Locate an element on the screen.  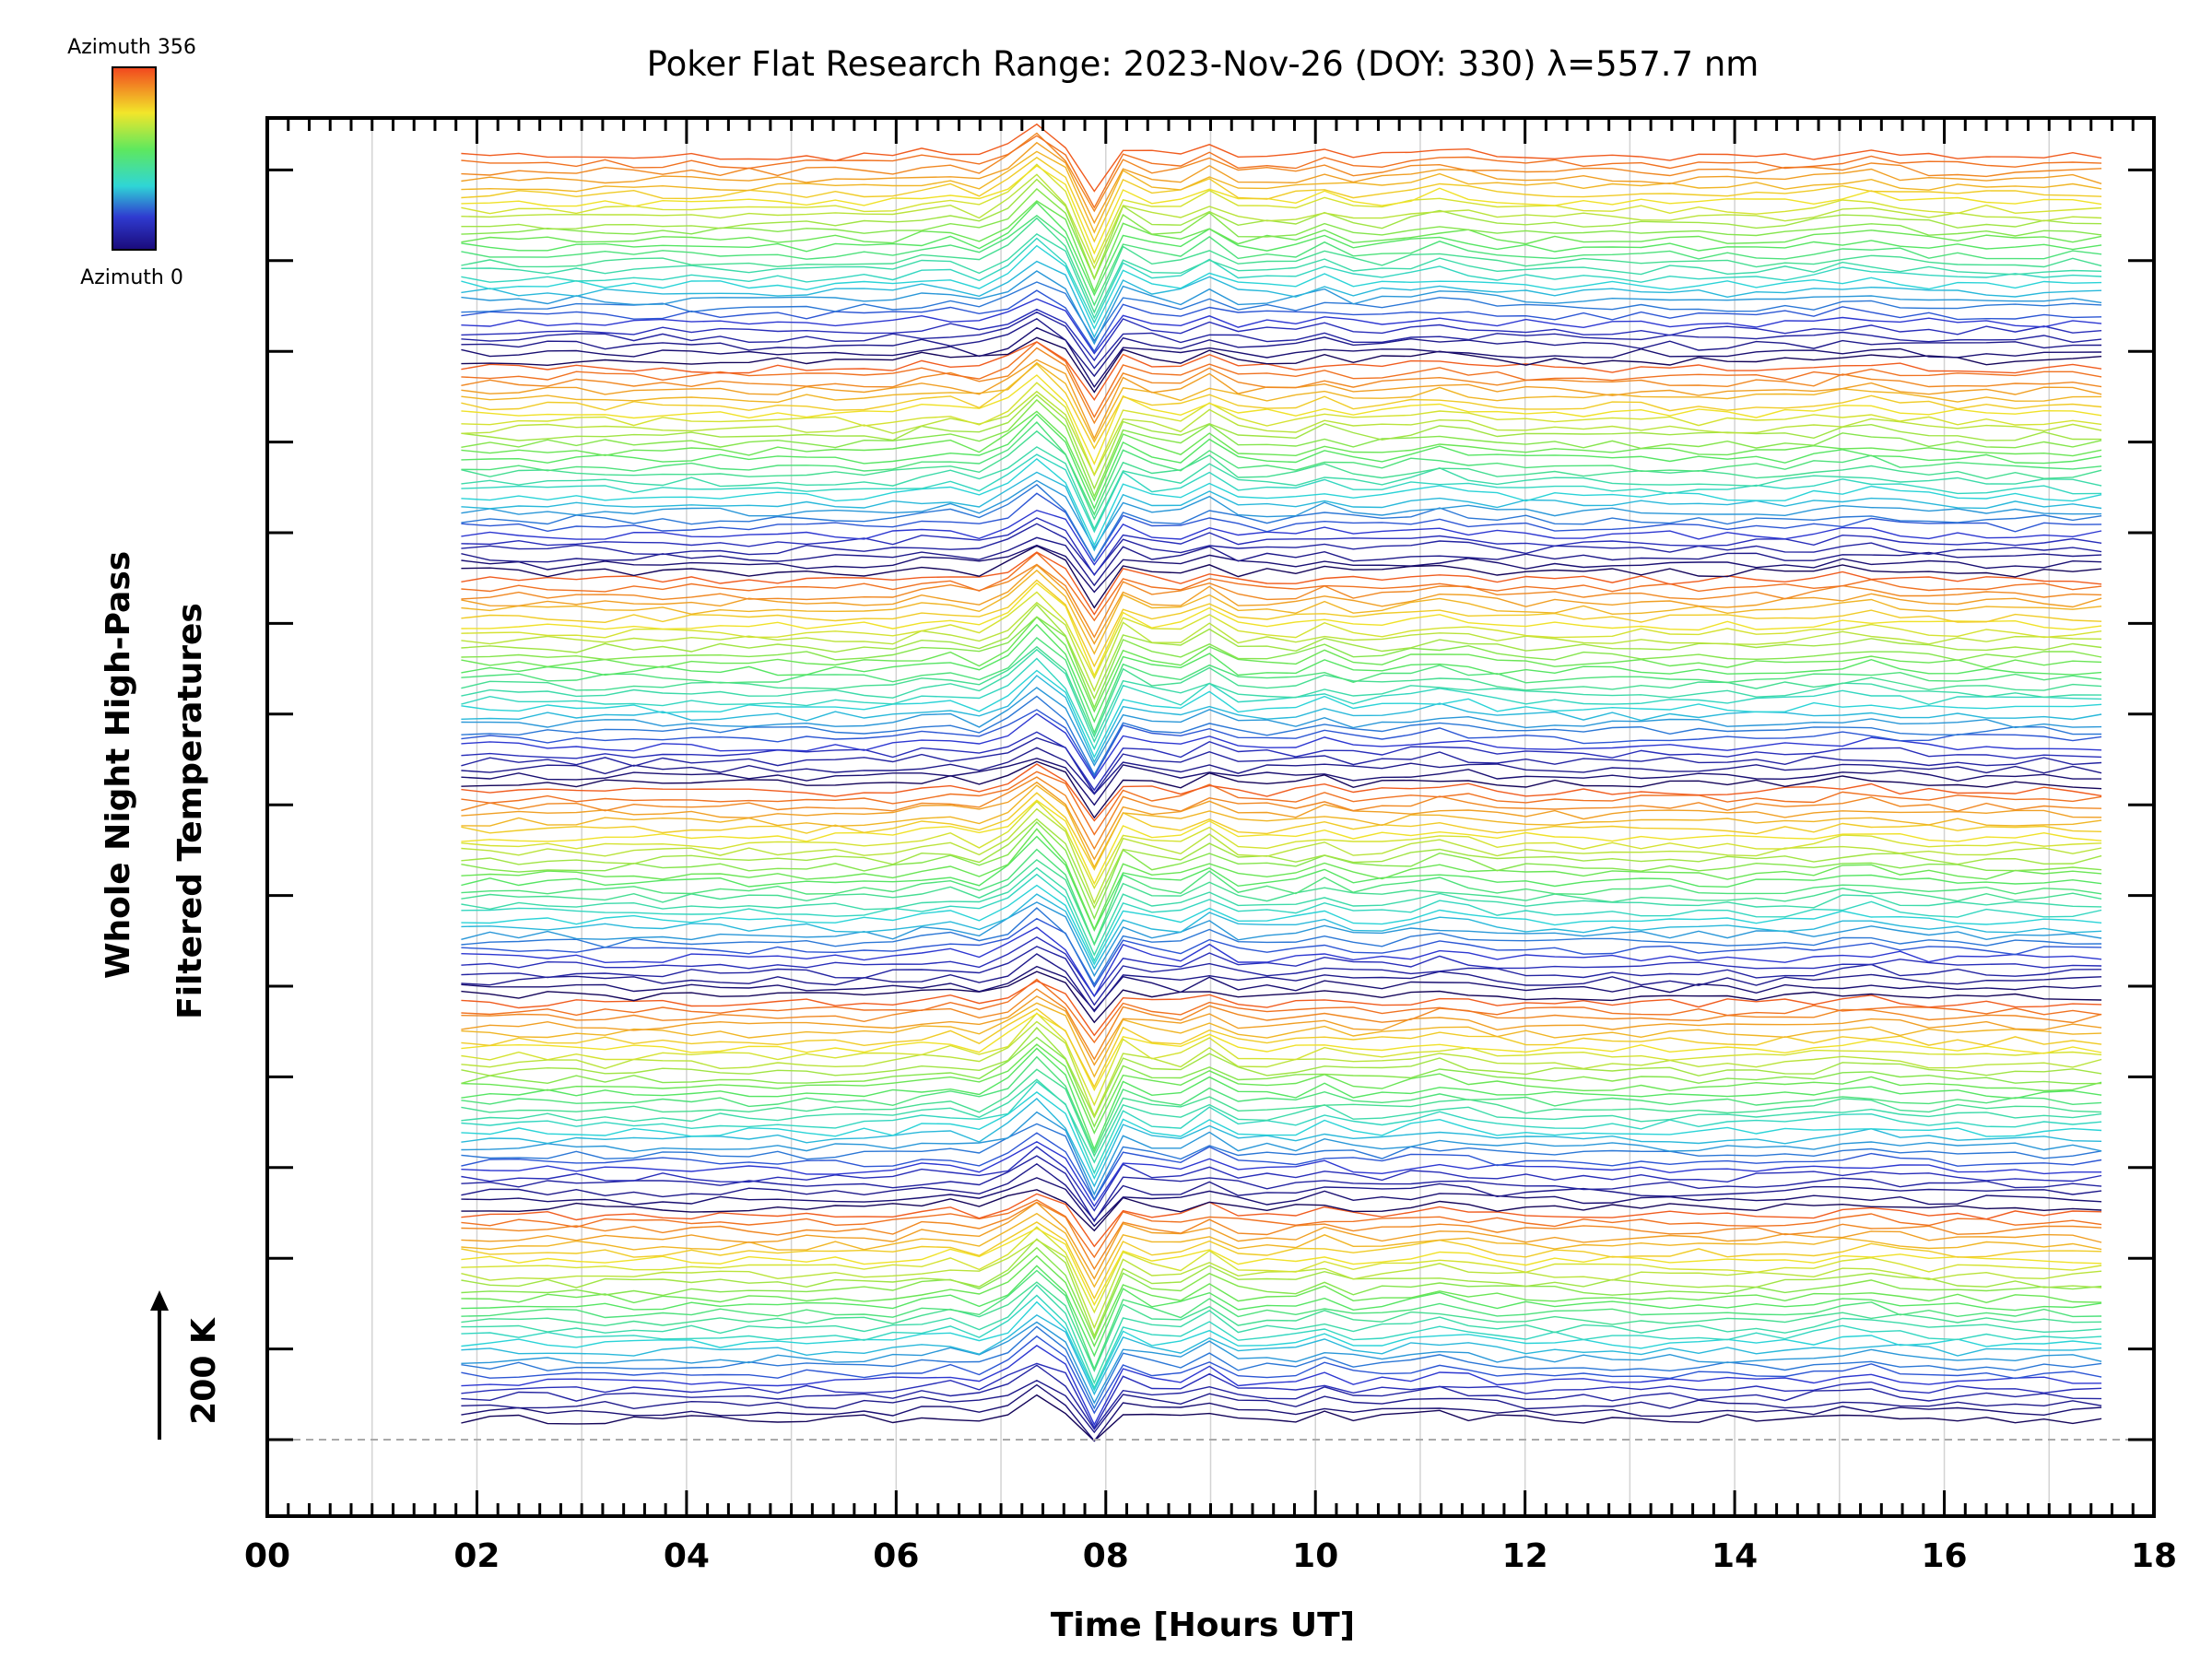
x-tick-label: 06 is located at coordinates (896, 1556).